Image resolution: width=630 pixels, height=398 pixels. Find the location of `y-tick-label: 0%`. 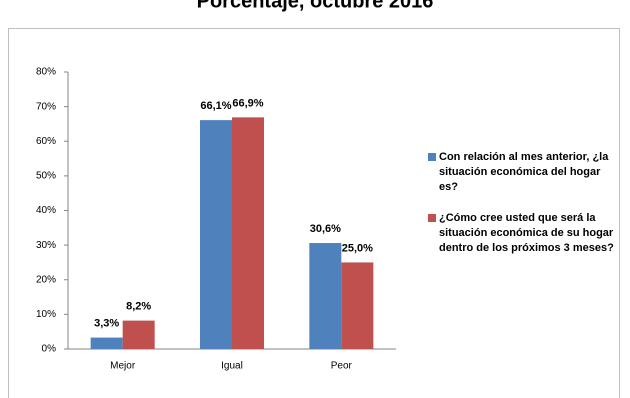

y-tick-label: 0% is located at coordinates (49, 349).